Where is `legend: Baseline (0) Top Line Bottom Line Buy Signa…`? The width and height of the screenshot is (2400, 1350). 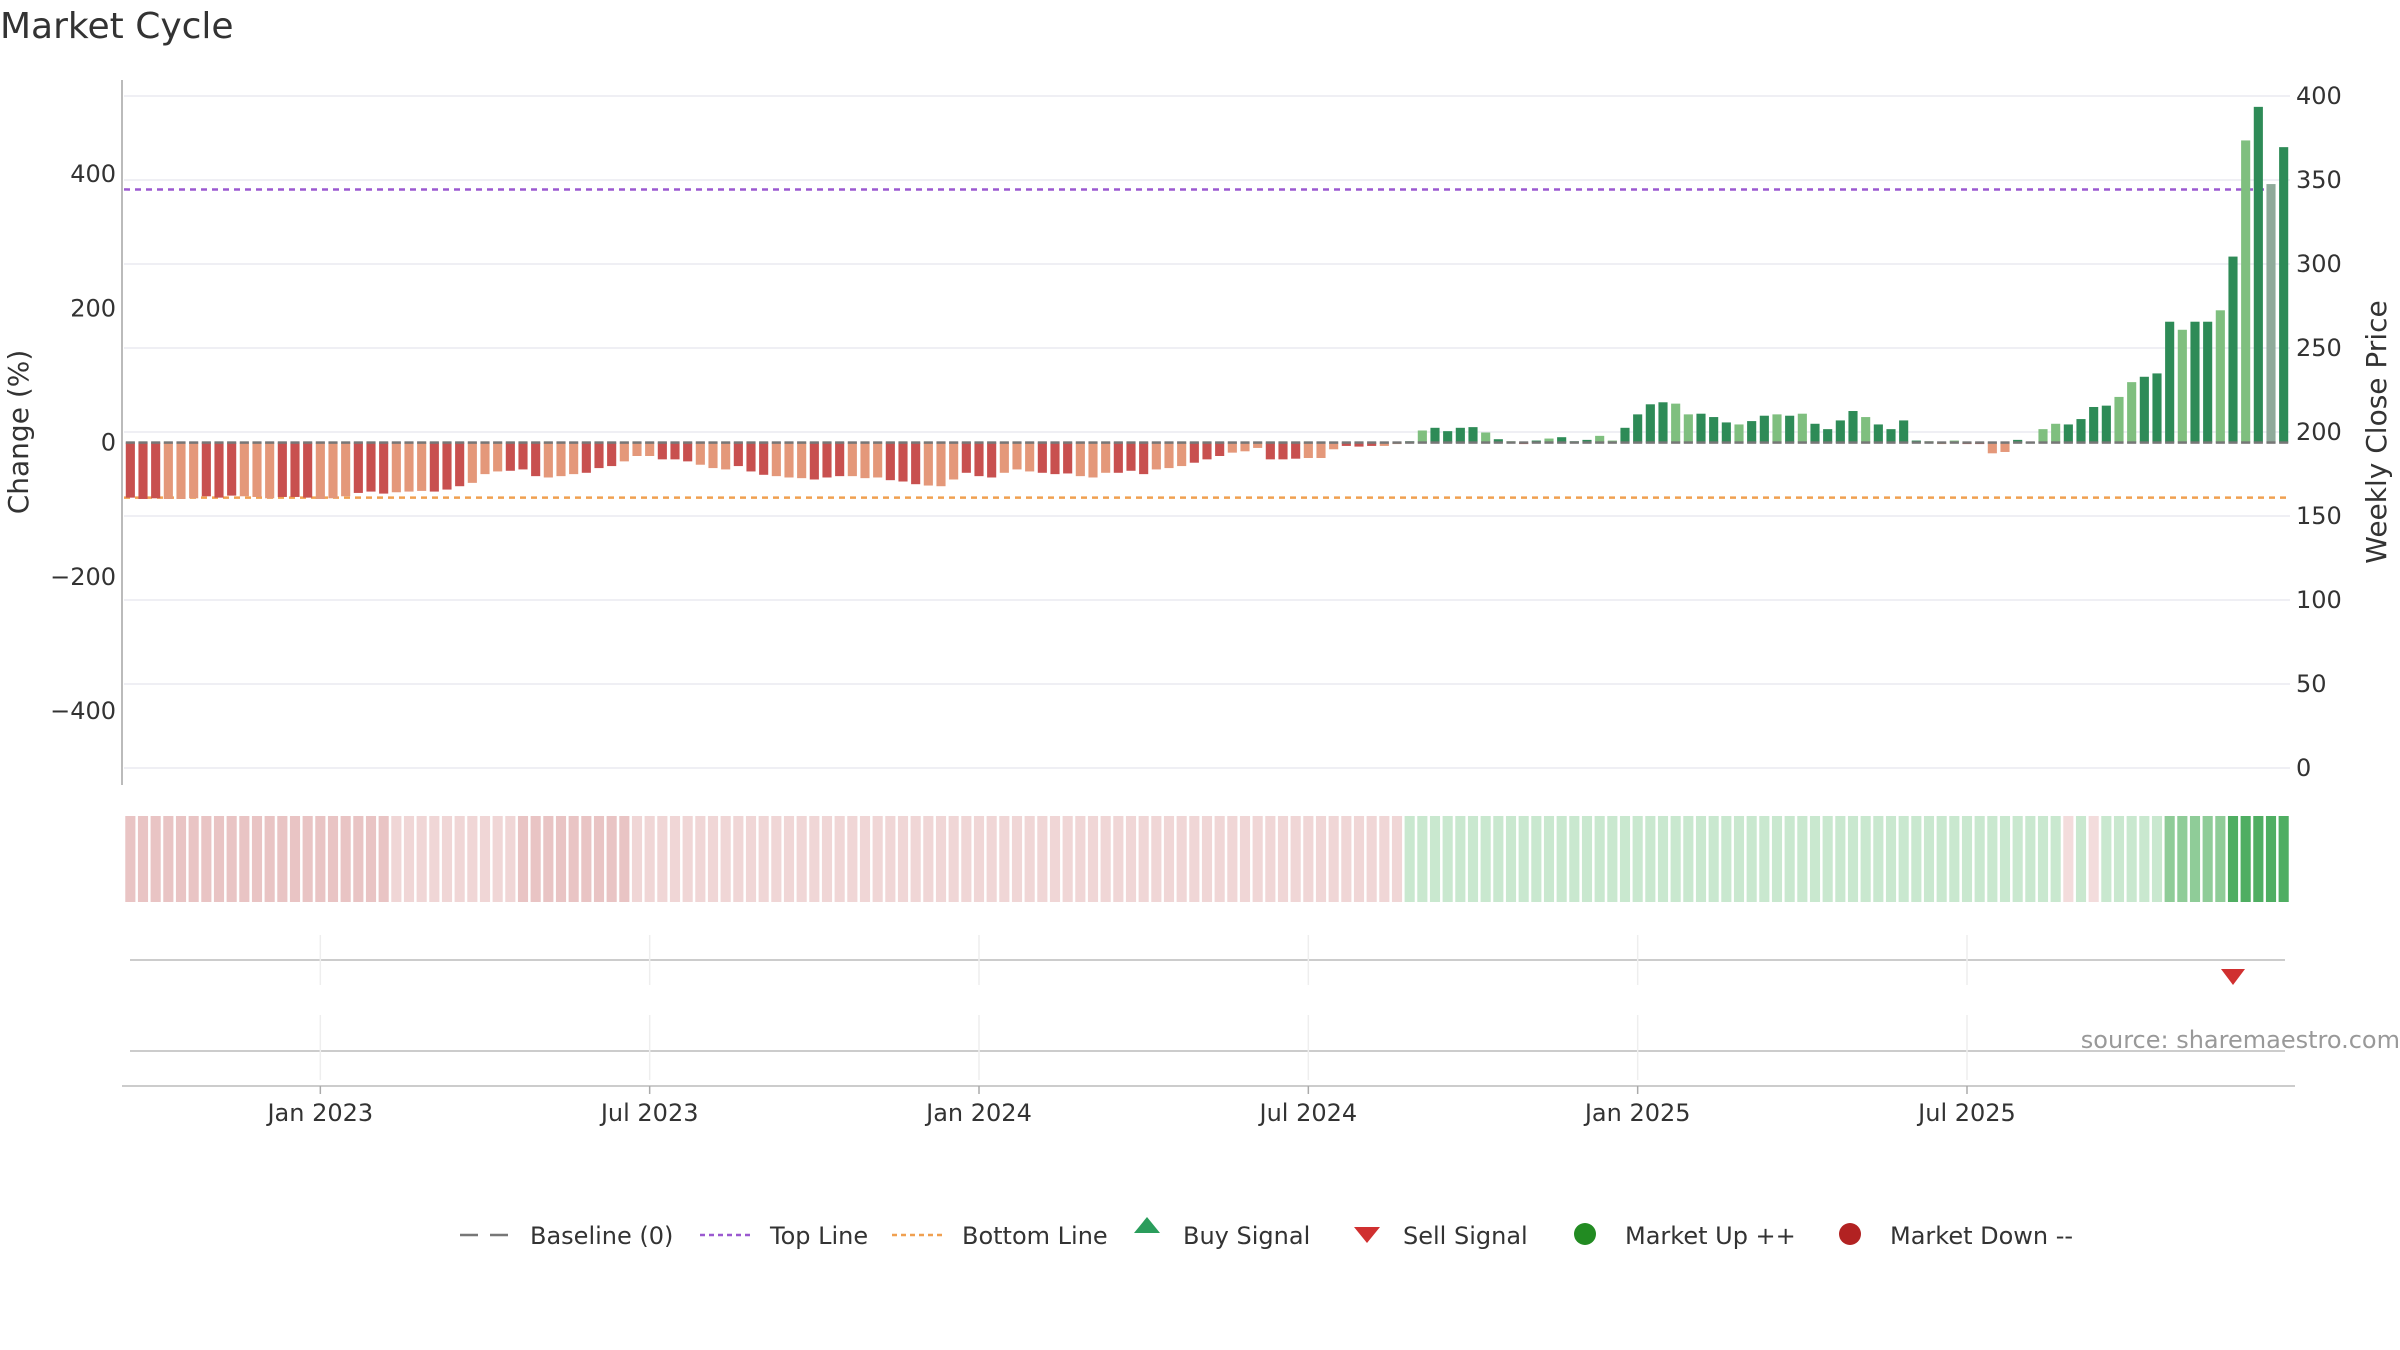 legend: Baseline (0) Top Line Bottom Line Buy Signa… is located at coordinates (1266, 1233).